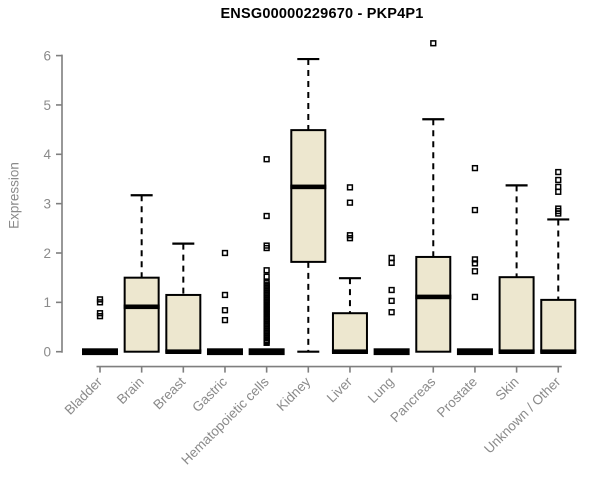 The height and width of the screenshot is (500, 600). What do you see at coordinates (141, 273) in the screenshot?
I see `box-brain` at bounding box center [141, 273].